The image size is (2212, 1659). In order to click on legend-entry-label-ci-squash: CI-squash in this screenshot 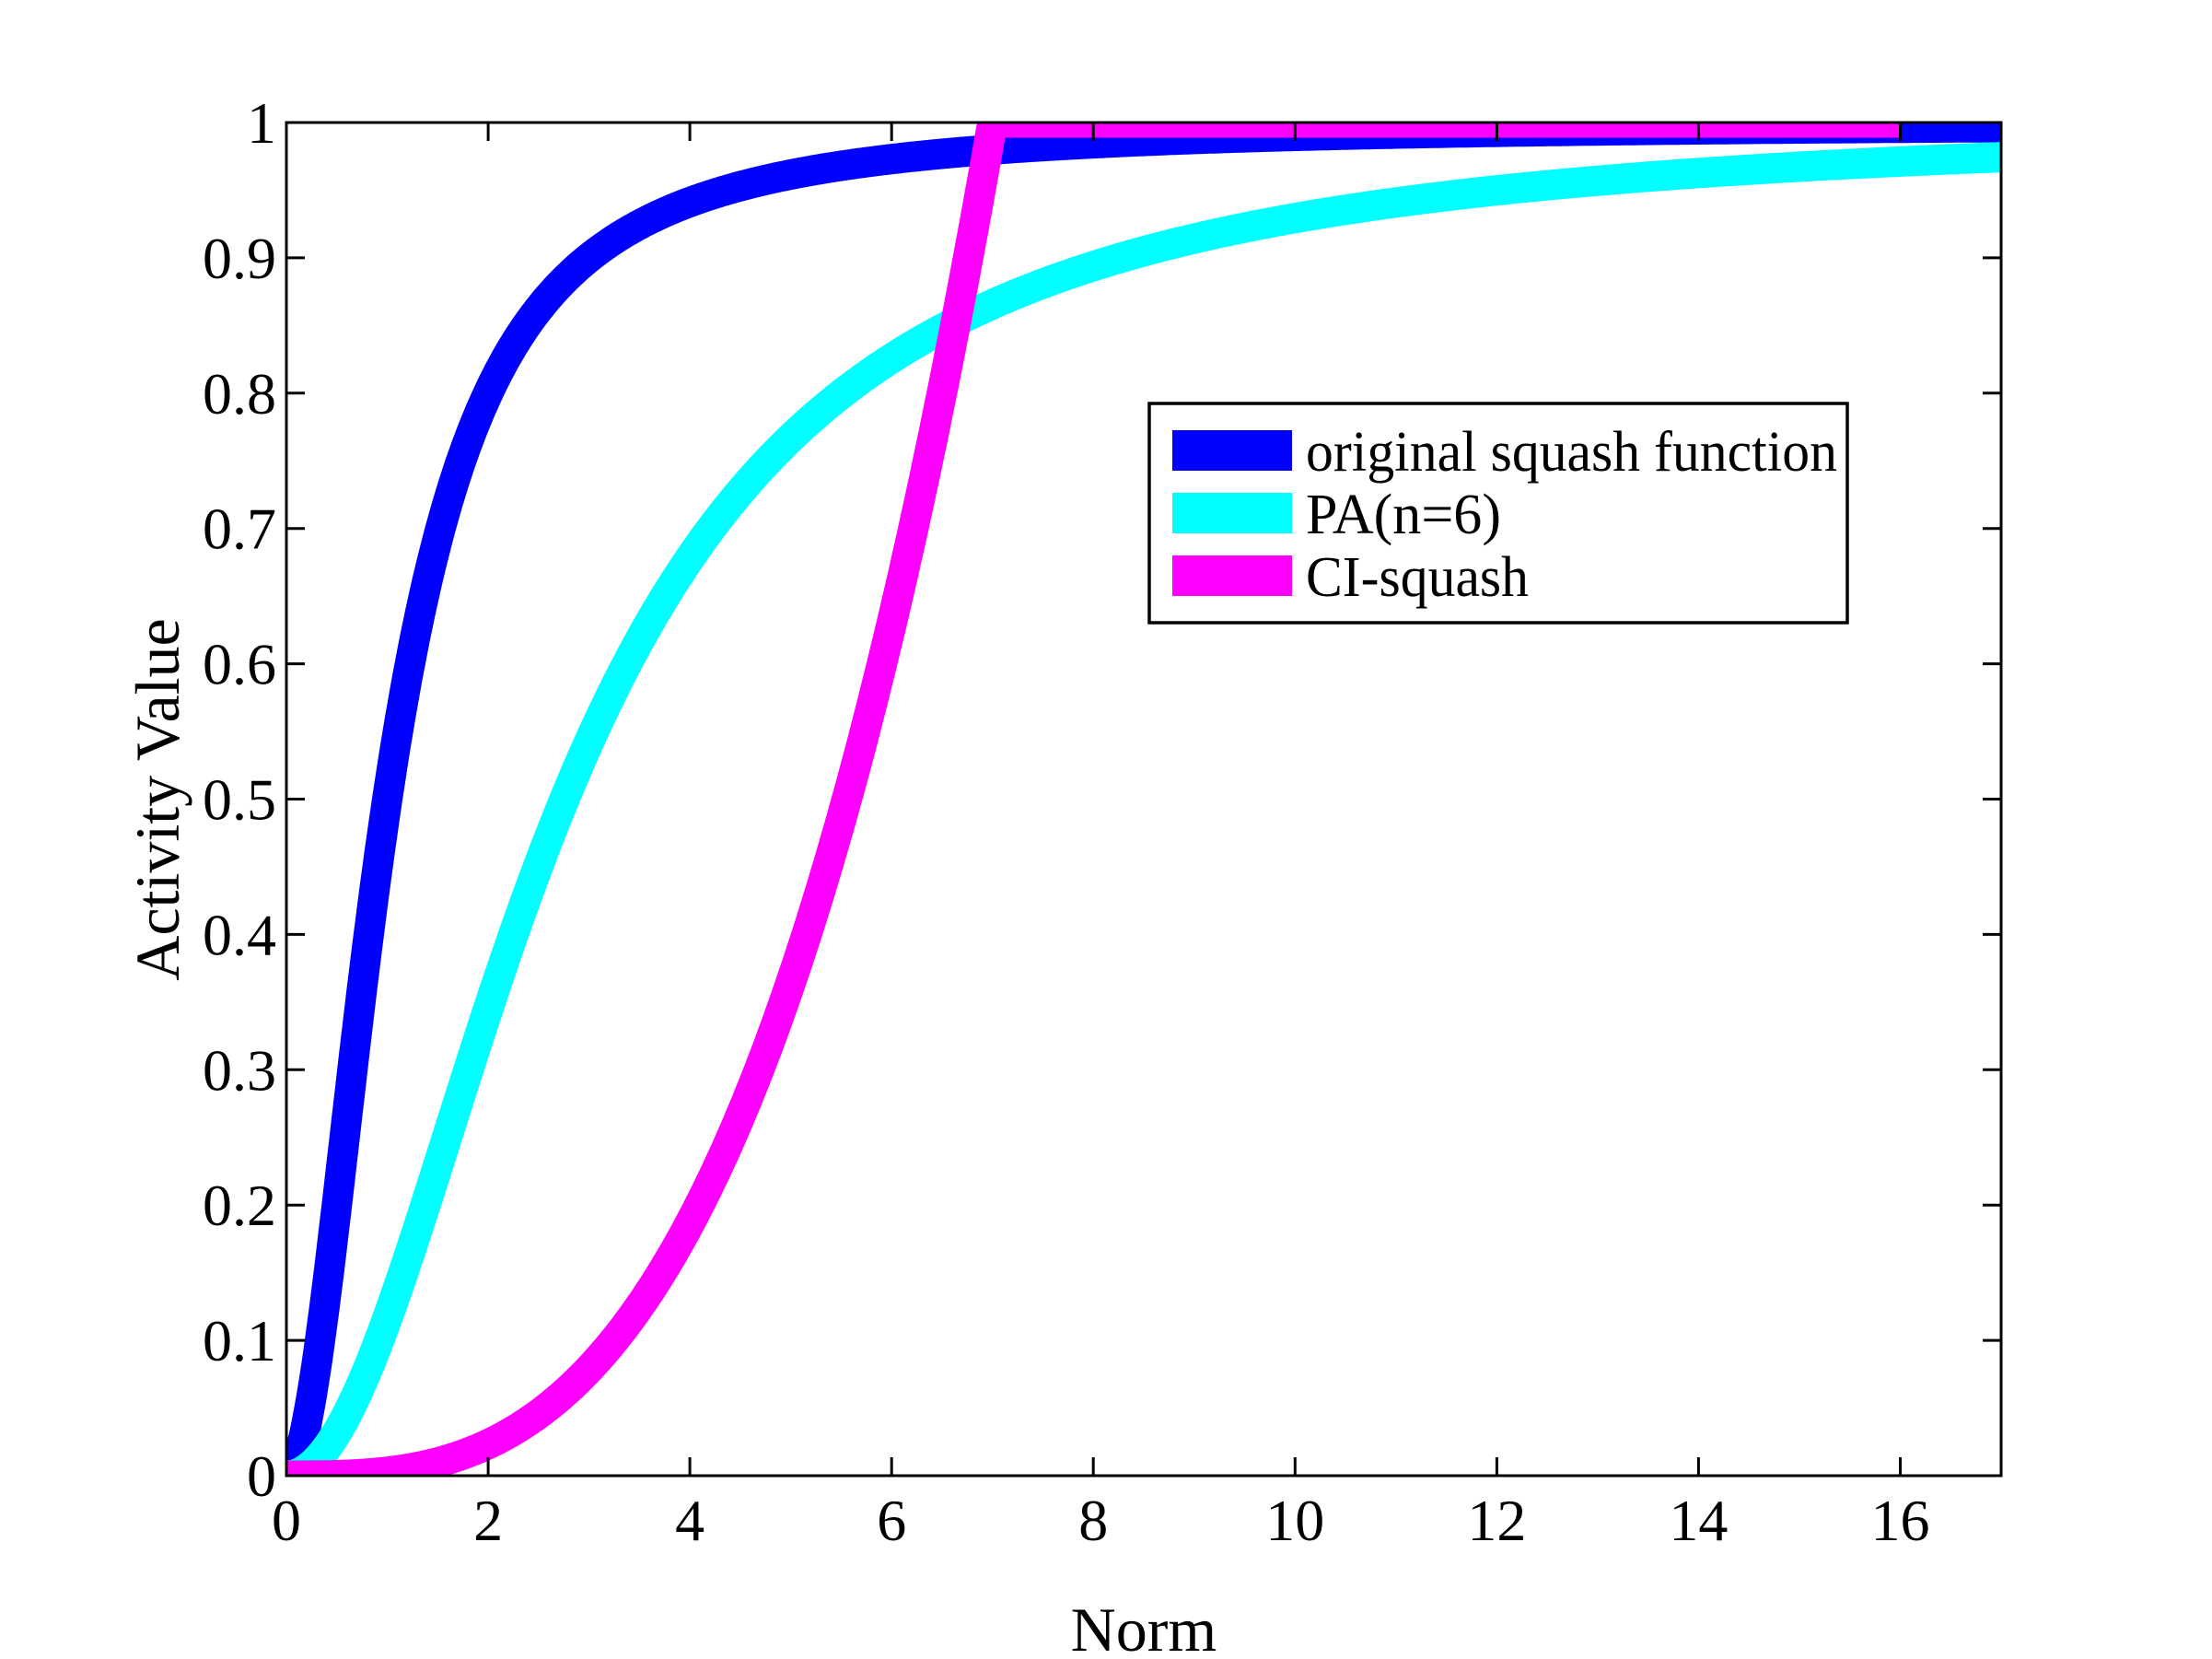, I will do `click(1418, 577)`.